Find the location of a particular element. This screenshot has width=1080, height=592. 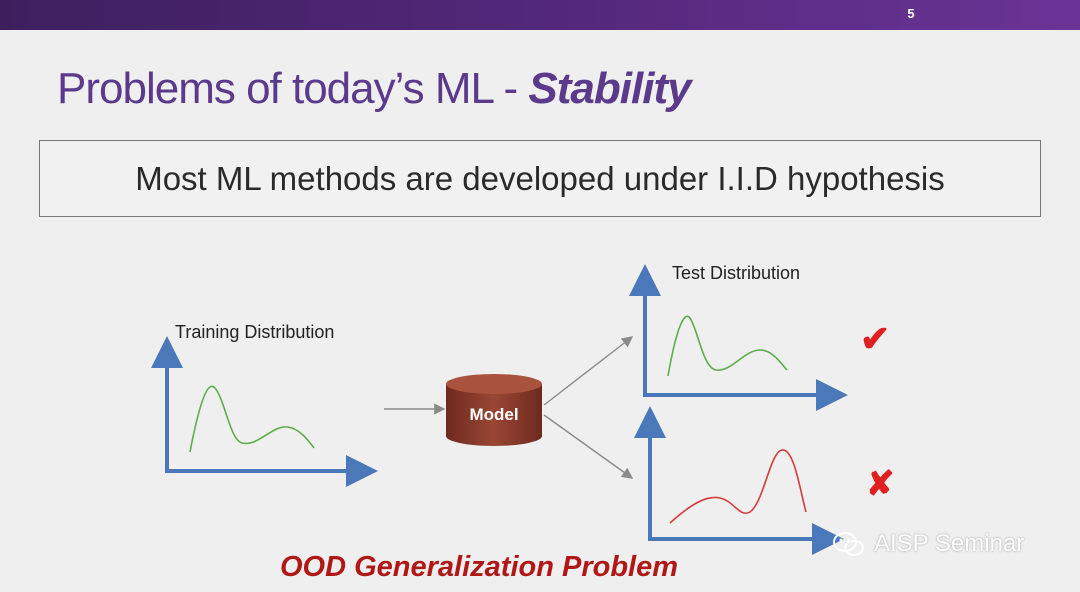

slide-title: Problems of today’s ML - Stability is located at coordinates (374, 89).